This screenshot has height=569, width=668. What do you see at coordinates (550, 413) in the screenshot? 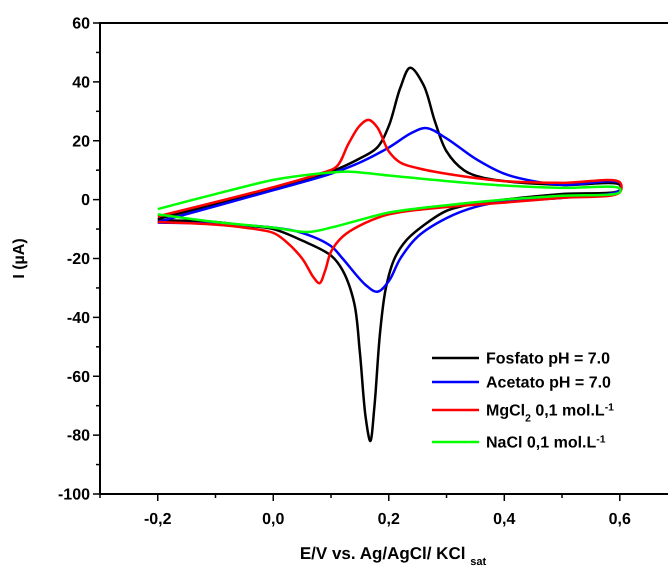
I see `legend-label: MgCl$_{2}$ 0,1 mol.L$^{-1}$` at bounding box center [550, 413].